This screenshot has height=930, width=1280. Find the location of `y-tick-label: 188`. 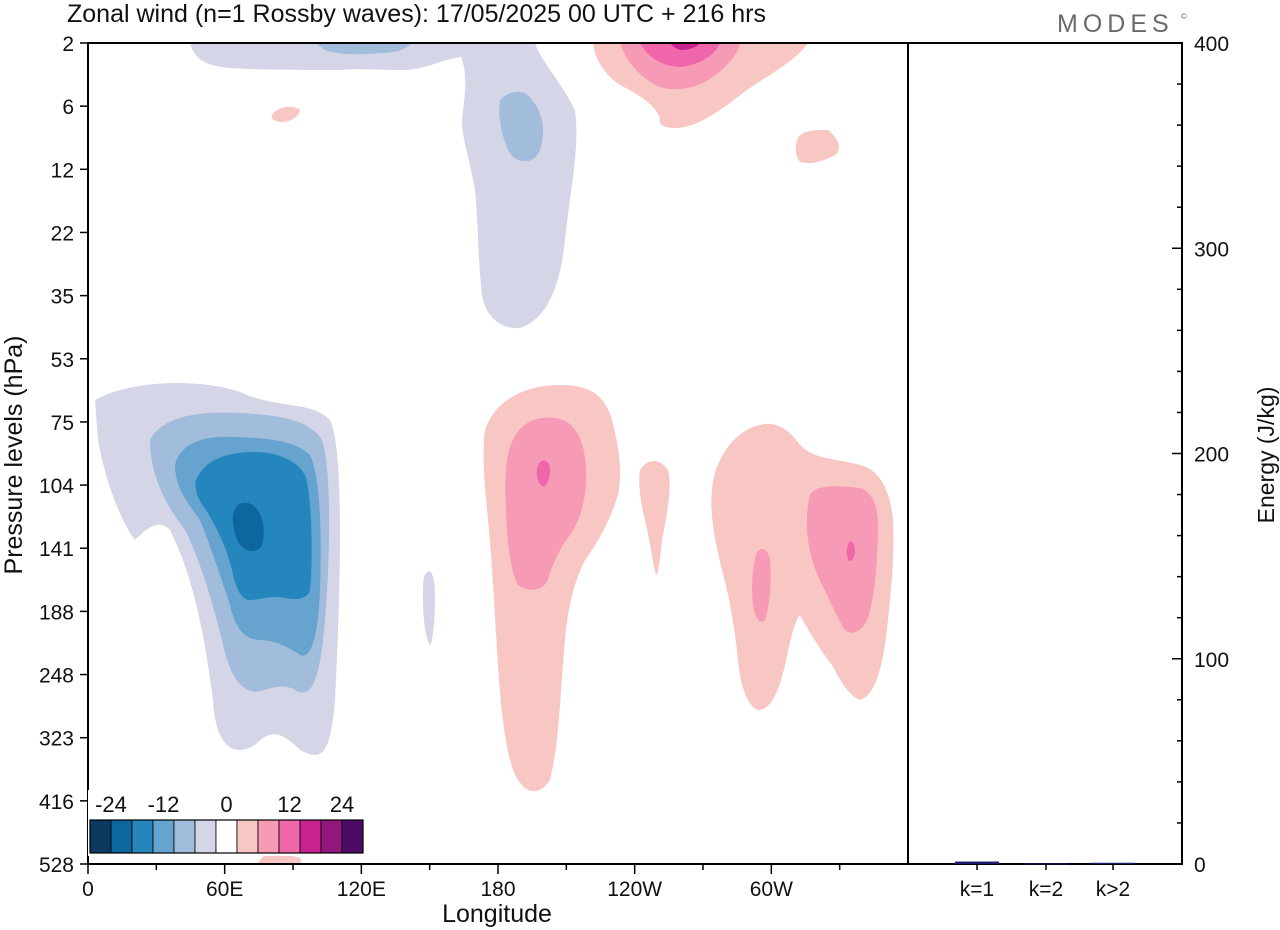

y-tick-label: 188 is located at coordinates (56, 612).